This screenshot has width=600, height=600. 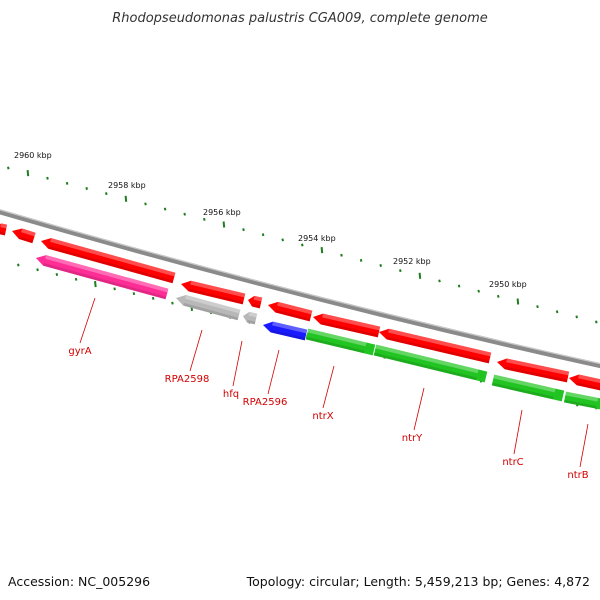 What do you see at coordinates (208, 308) in the screenshot?
I see `gene-feature-rpa2598` at bounding box center [208, 308].